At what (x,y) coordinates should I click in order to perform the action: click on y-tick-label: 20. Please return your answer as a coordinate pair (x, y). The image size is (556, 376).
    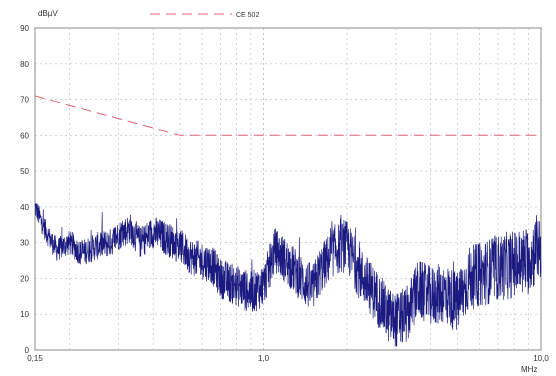
    Looking at the image, I should click on (24, 278).